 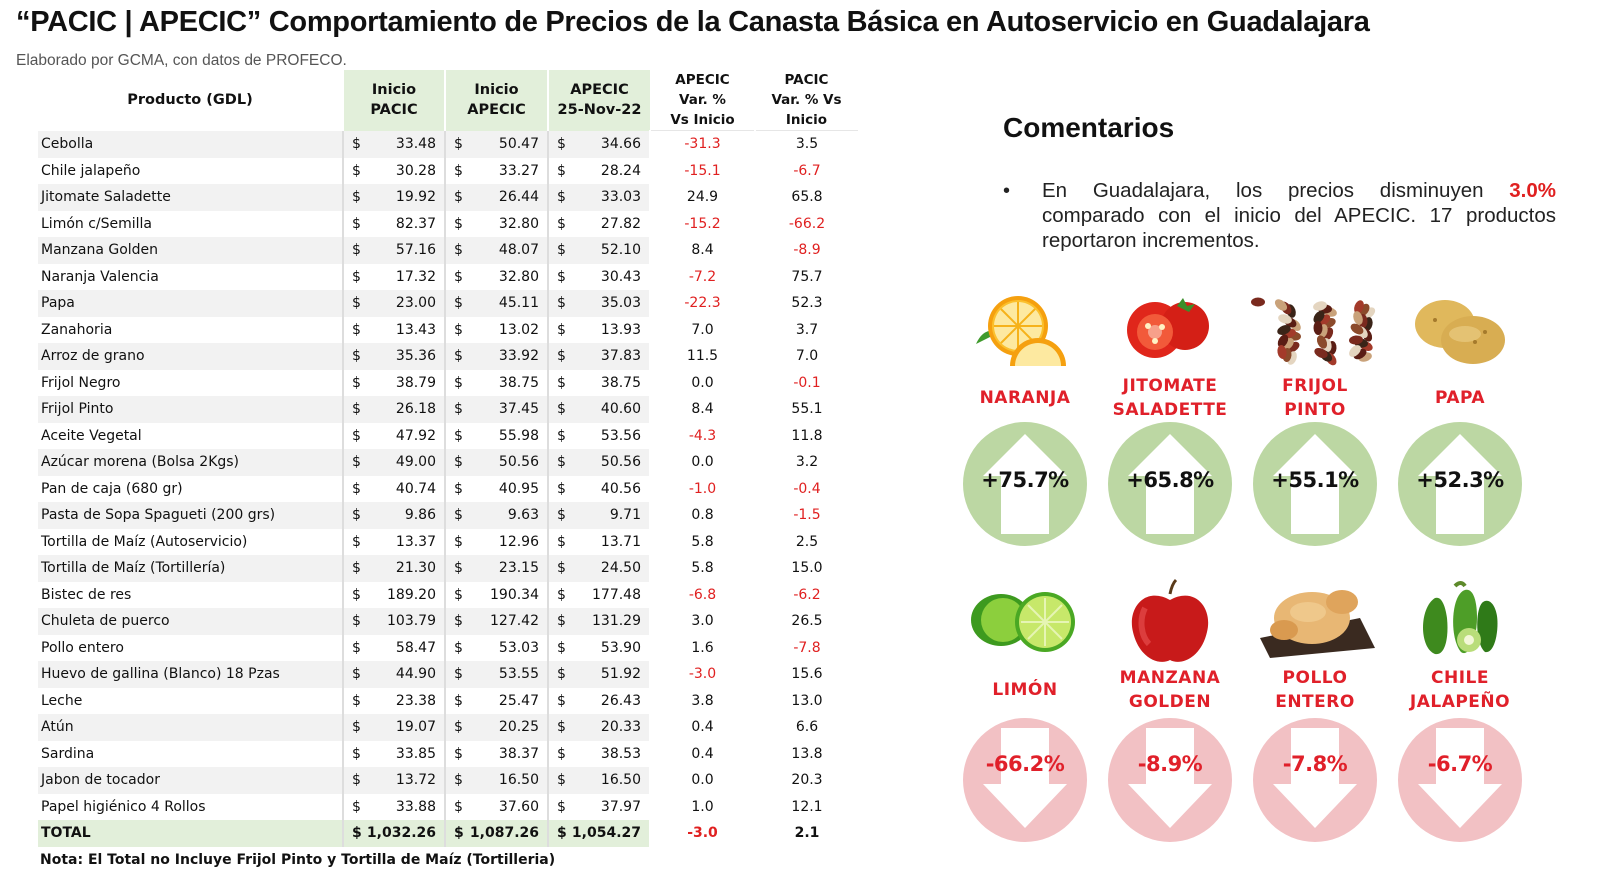 What do you see at coordinates (1025, 480) in the screenshot?
I see `change-value: +75.7%` at bounding box center [1025, 480].